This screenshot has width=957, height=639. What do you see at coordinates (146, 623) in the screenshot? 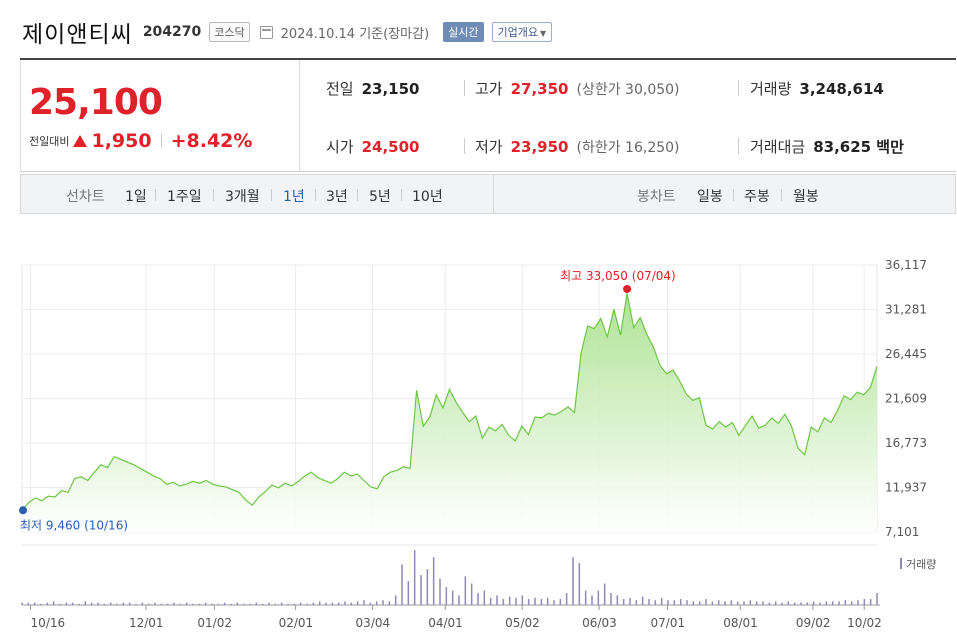
I see `x-tick-label: 12/01` at bounding box center [146, 623].